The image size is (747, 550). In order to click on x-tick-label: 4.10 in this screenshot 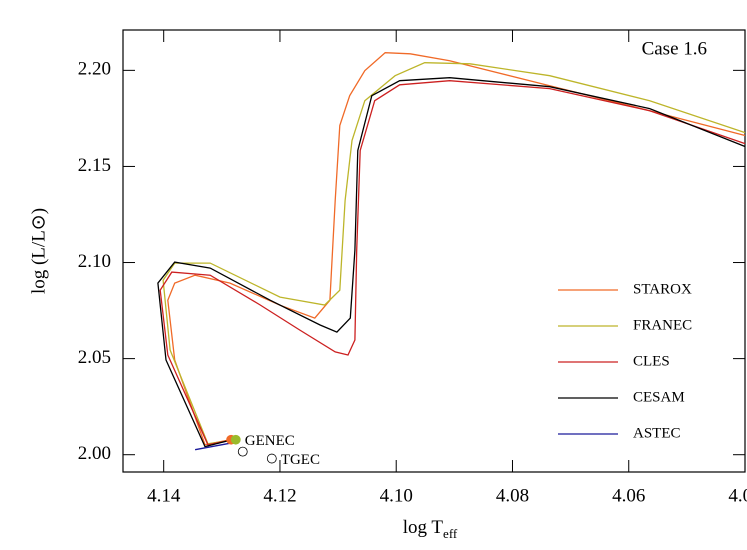, I will do `click(396, 495)`.